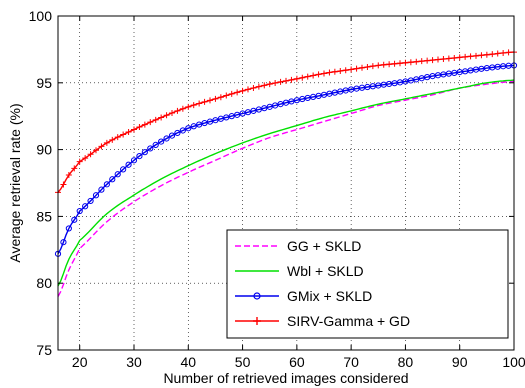 This screenshot has height=388, width=525. What do you see at coordinates (325, 271) in the screenshot?
I see `legend-label: Wbl + SKLD` at bounding box center [325, 271].